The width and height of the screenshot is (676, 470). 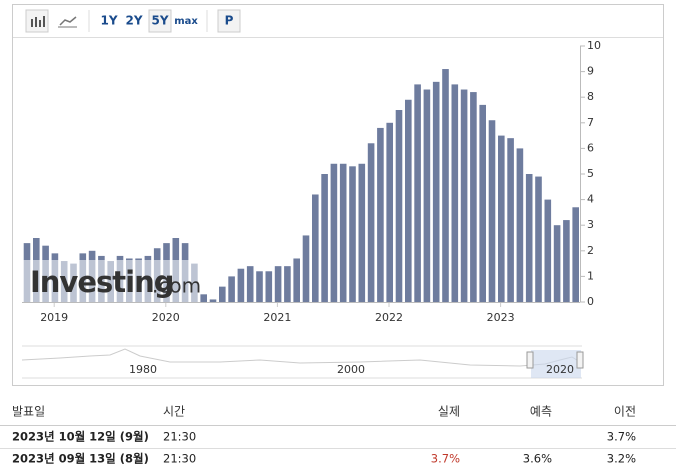 What do you see at coordinates (590, 301) in the screenshot?
I see `y-tick-label: 0` at bounding box center [590, 301].